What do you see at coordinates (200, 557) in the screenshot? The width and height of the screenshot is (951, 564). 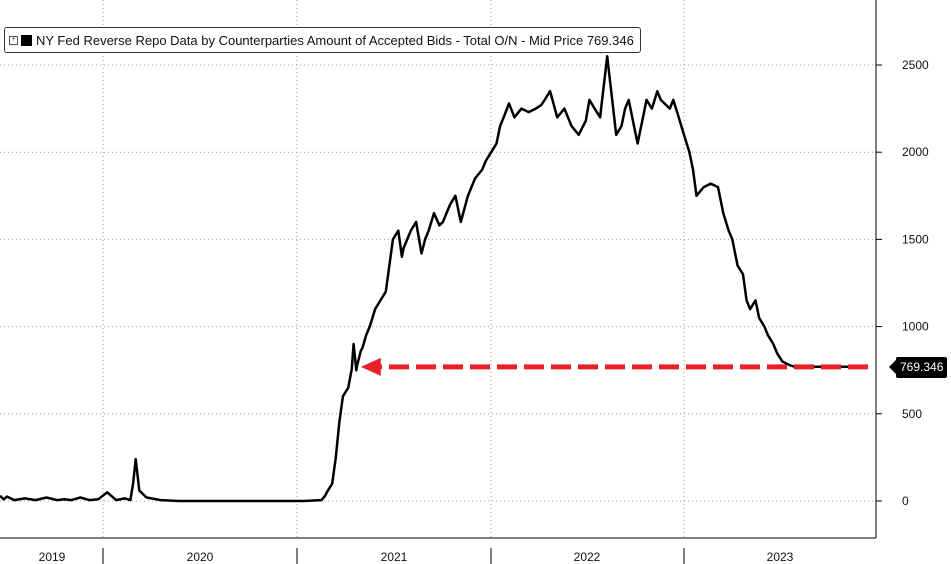 I see `x-tick-label: 2020` at bounding box center [200, 557].